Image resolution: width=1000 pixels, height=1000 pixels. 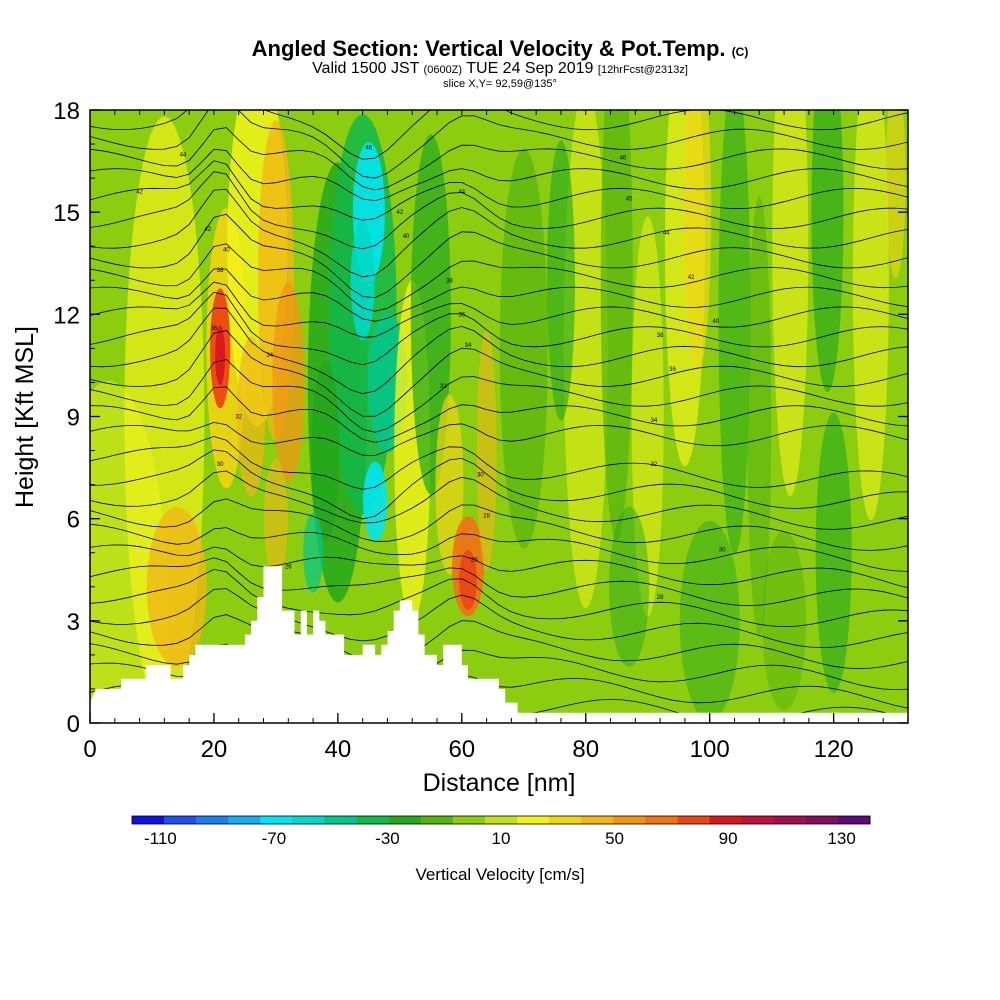 What do you see at coordinates (406, 237) in the screenshot?
I see `contour-label-12: 40` at bounding box center [406, 237].